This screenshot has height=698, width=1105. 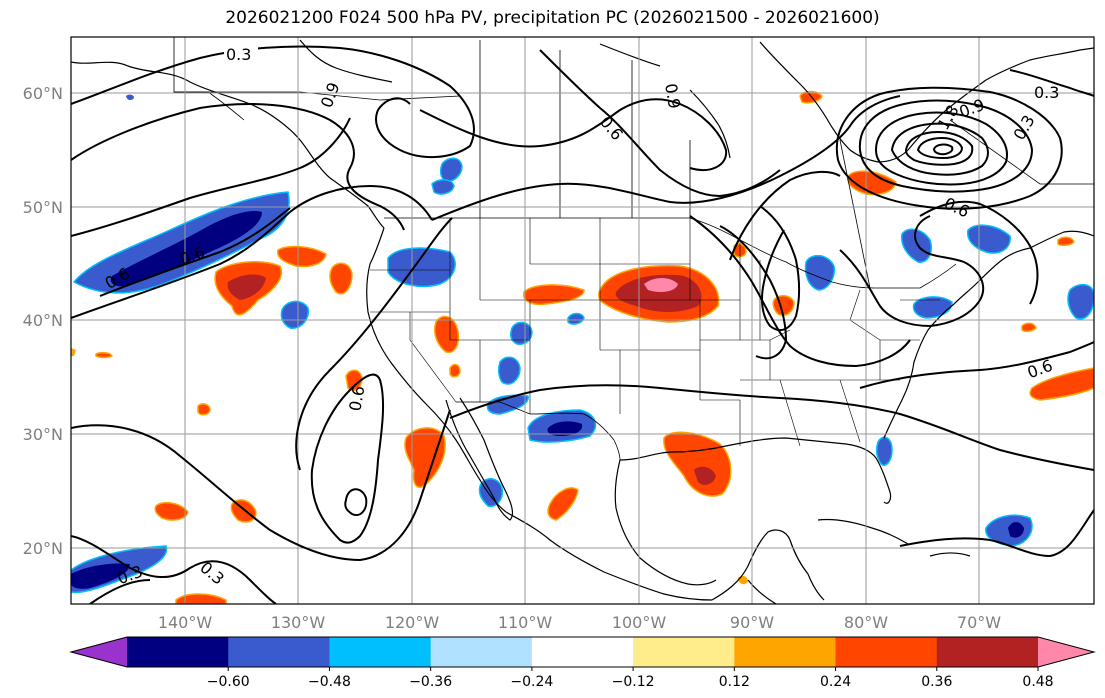 I want to click on precip-blob-utah, so click(x=521, y=333).